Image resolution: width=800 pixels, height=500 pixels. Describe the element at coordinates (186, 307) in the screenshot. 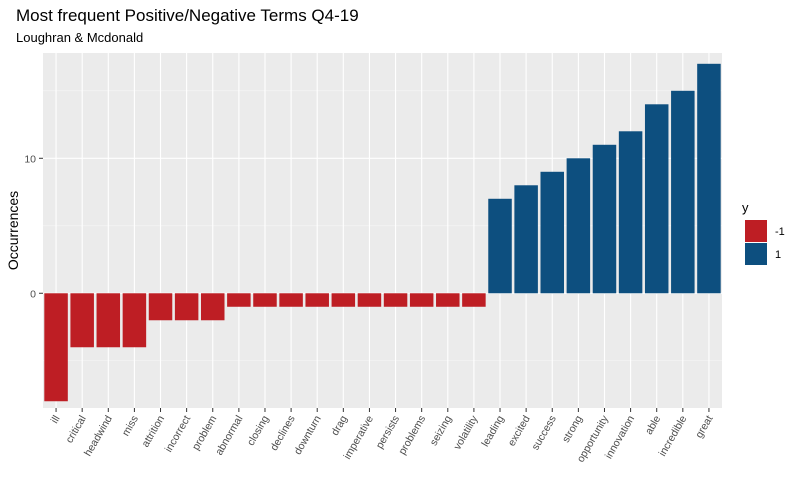

I see `bar-incorrect` at that location.